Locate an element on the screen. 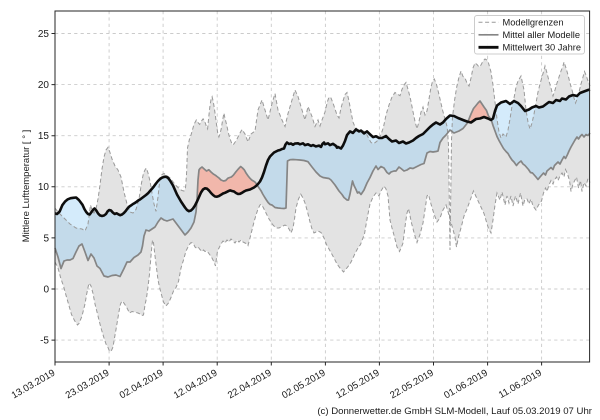 The image size is (600, 420). svg-text: Mittlere Lufttemperatur [ ° ] is located at coordinates (26, 186).